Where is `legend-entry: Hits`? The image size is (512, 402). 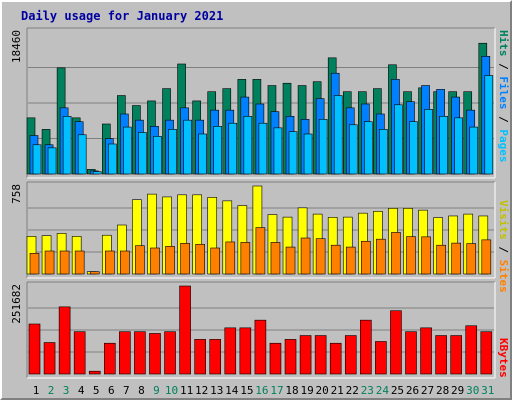 legend-entry: Hits is located at coordinates (503, 43).